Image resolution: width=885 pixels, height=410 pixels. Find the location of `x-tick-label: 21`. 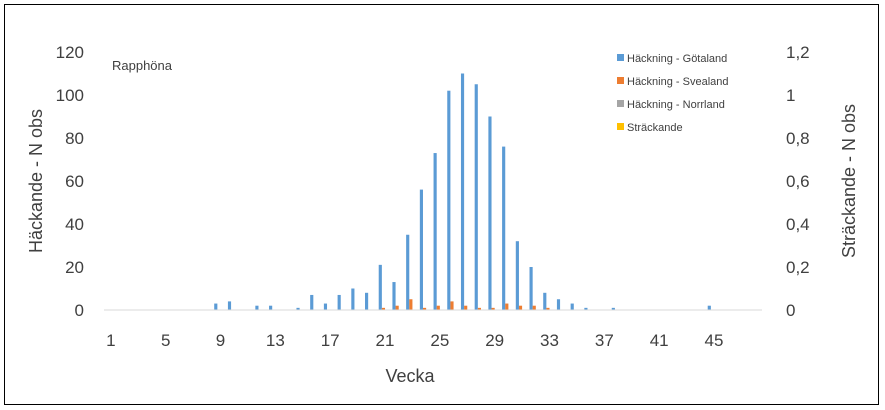

x-tick-label: 21 is located at coordinates (385, 340).